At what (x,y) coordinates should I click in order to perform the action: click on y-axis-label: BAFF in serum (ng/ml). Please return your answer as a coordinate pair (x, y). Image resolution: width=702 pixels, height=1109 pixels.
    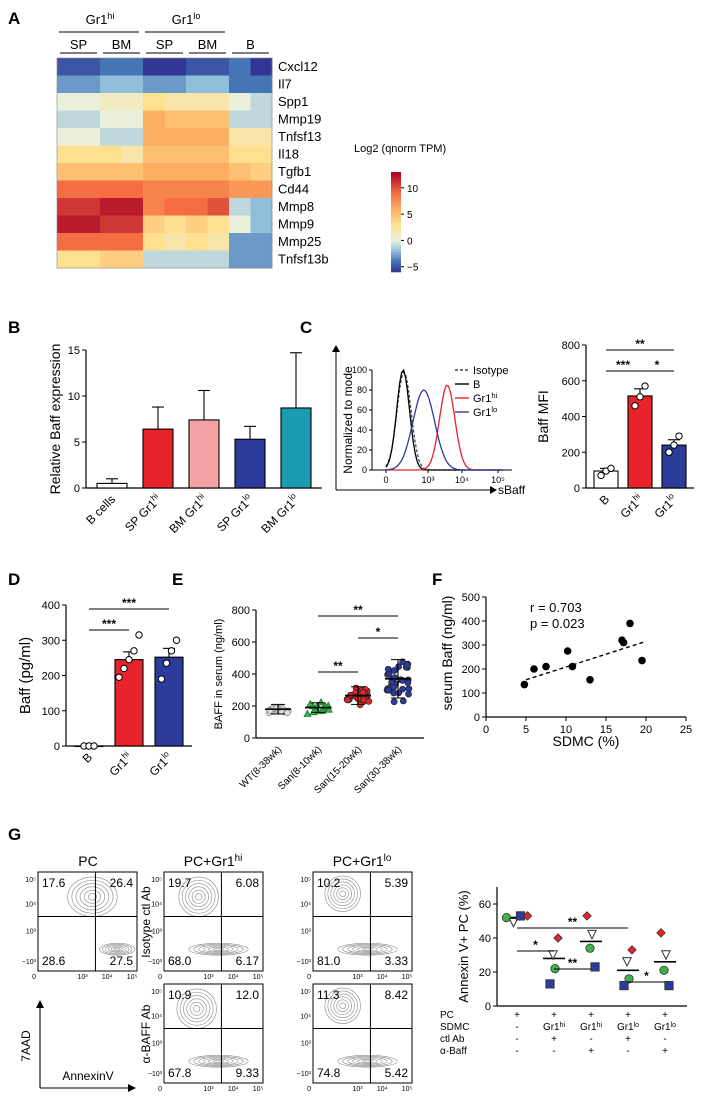
    Looking at the image, I should click on (219, 674).